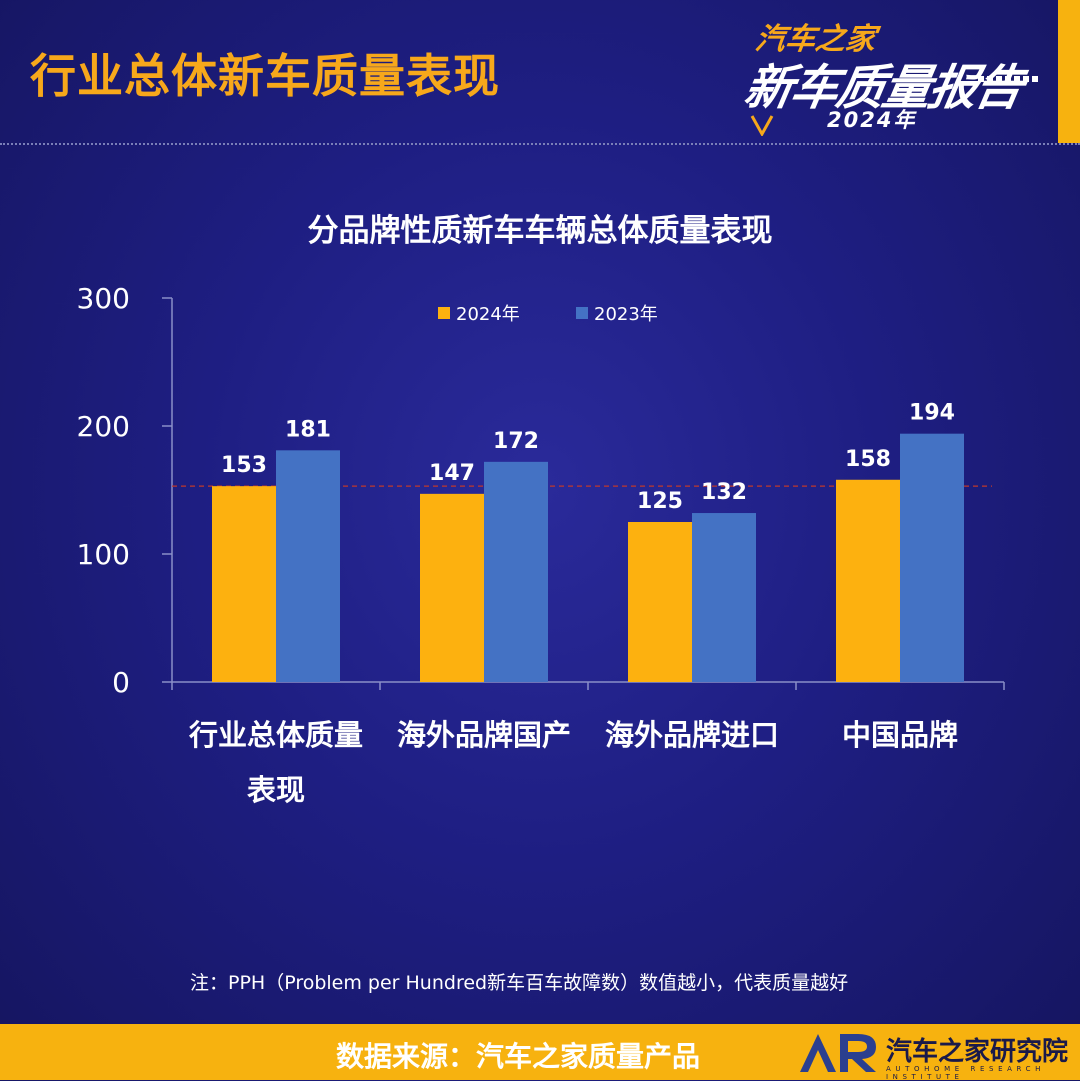  Describe the element at coordinates (1069, 71) in the screenshot. I see `accent-bar` at that location.